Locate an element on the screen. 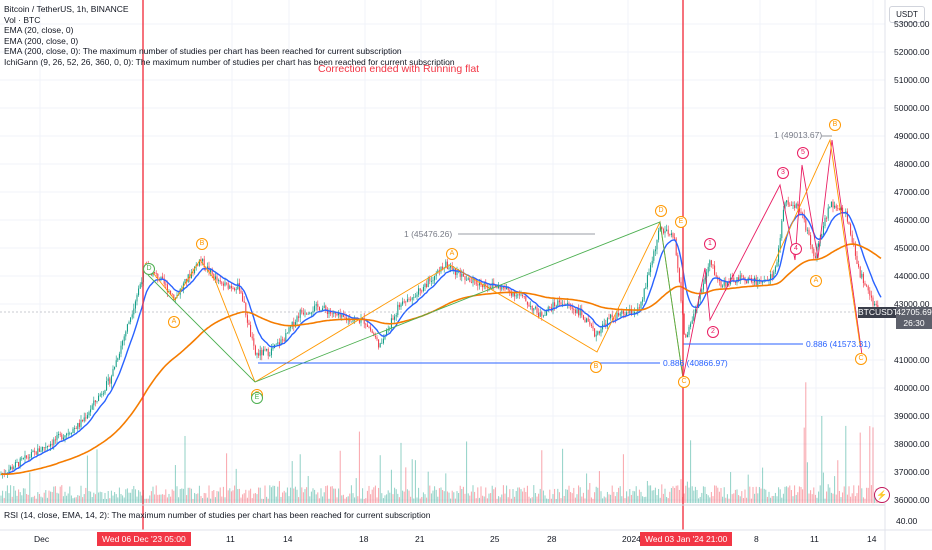 The height and width of the screenshot is (550, 932). fib-label-4: 0.886 (41573.31) is located at coordinates (838, 344).